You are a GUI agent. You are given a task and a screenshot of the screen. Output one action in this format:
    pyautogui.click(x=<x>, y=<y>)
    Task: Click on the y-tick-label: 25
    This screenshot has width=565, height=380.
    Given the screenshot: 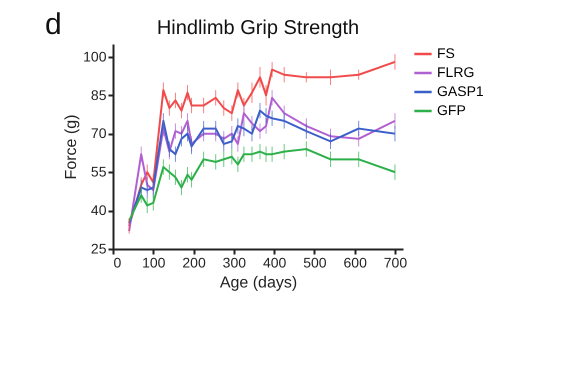 What is the action you would take?
    pyautogui.click(x=98, y=248)
    